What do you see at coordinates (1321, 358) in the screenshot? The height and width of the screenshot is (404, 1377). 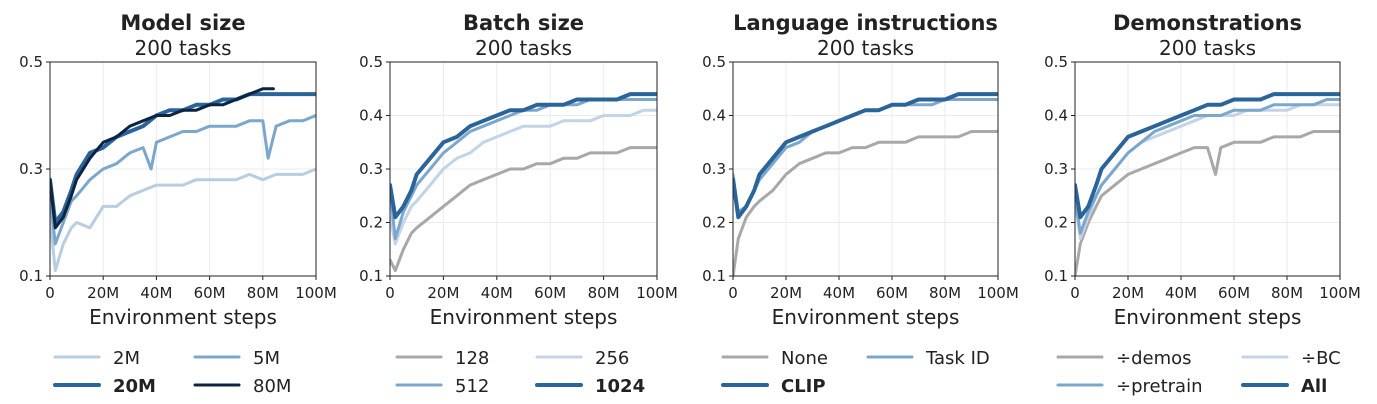 I see `legend-label: ÷BC` at bounding box center [1321, 358].